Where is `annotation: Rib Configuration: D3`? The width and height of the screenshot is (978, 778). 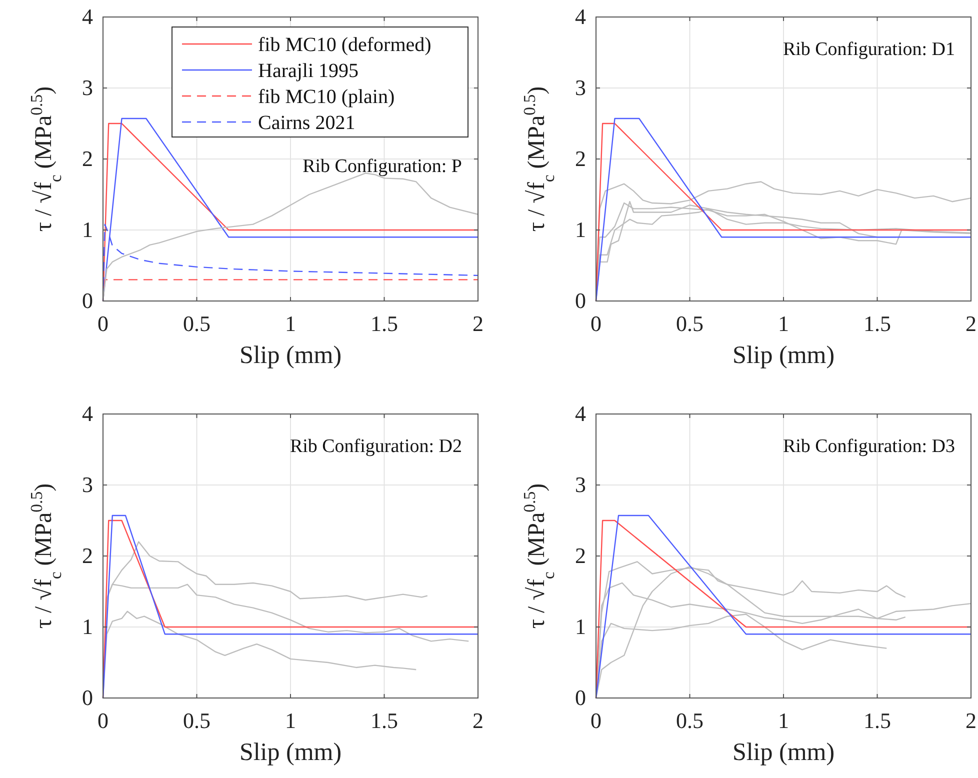
annotation: Rib Configuration: D3 is located at coordinates (868, 446).